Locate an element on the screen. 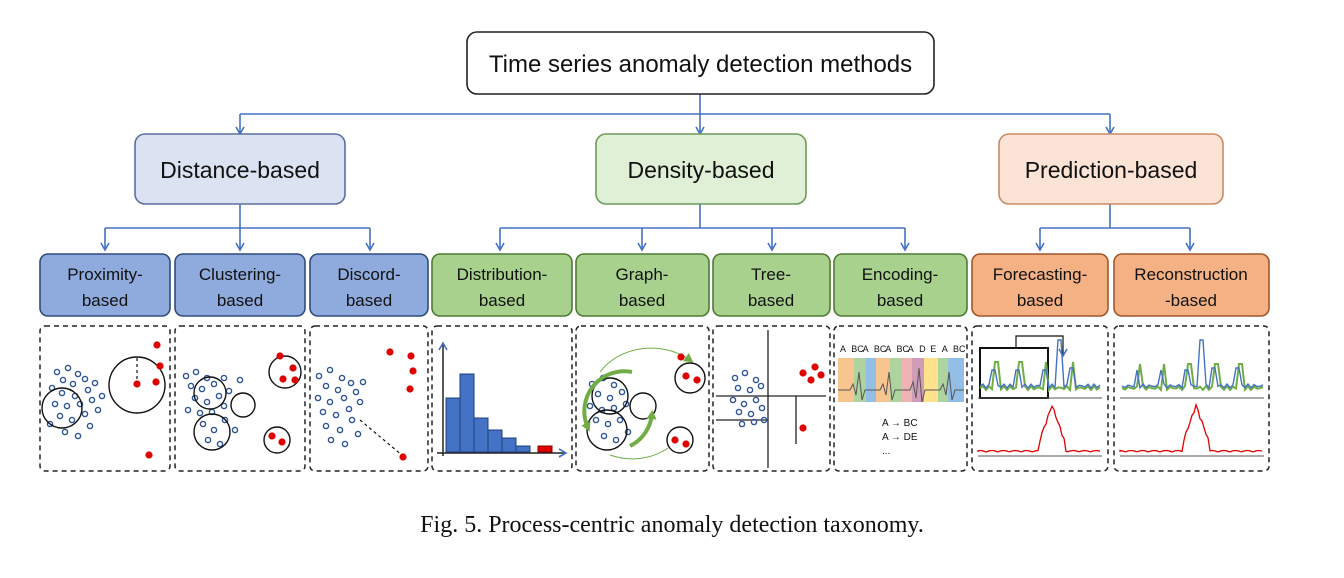 The image size is (1344, 578). reconstruction-illustration is located at coordinates (1191, 398).